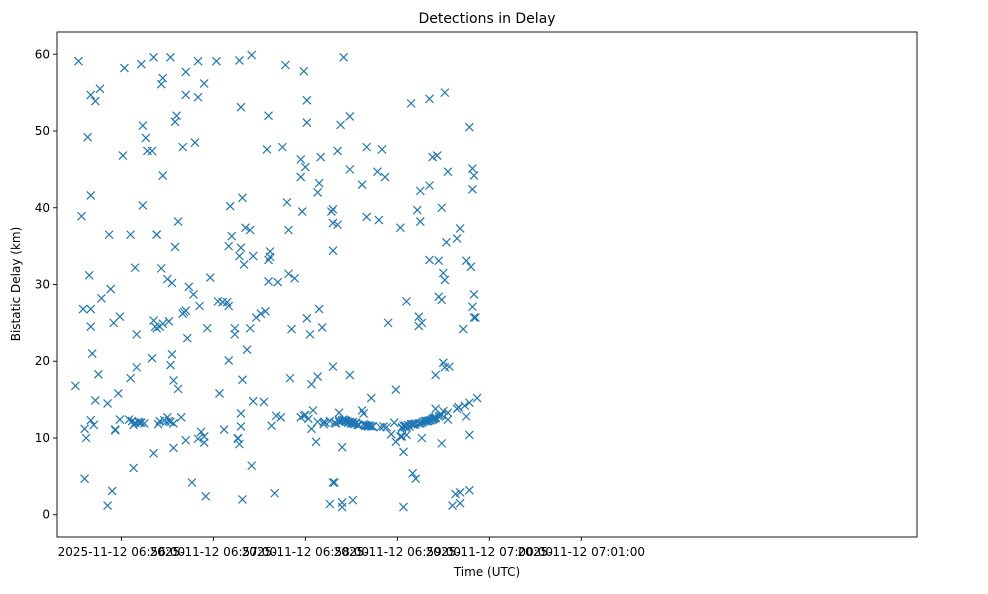 The height and width of the screenshot is (594, 988). Describe the element at coordinates (46, 515) in the screenshot. I see `y-tick-label: 0` at that location.